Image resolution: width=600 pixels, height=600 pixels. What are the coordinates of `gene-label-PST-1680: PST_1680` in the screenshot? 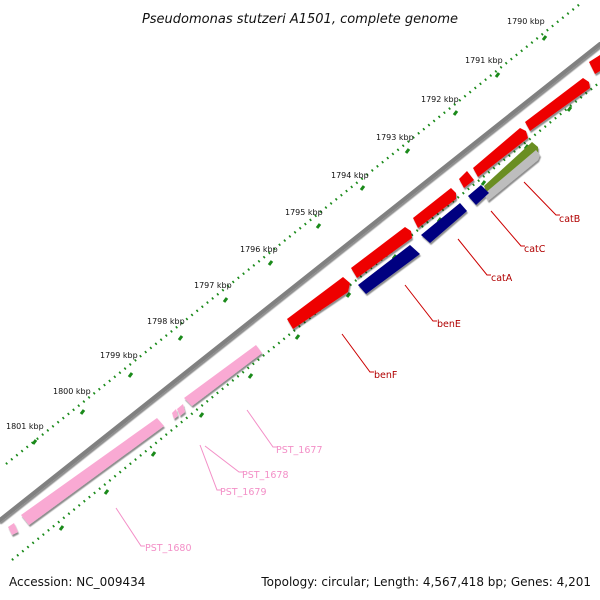 It's located at (168, 548).